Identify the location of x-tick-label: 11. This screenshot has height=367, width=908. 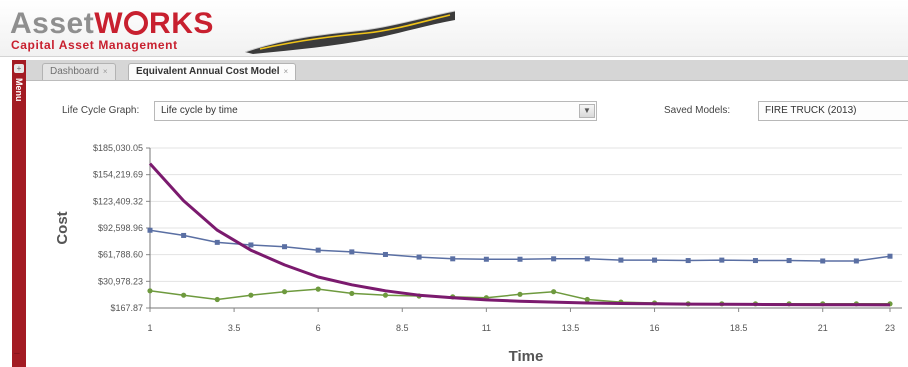
(486, 328).